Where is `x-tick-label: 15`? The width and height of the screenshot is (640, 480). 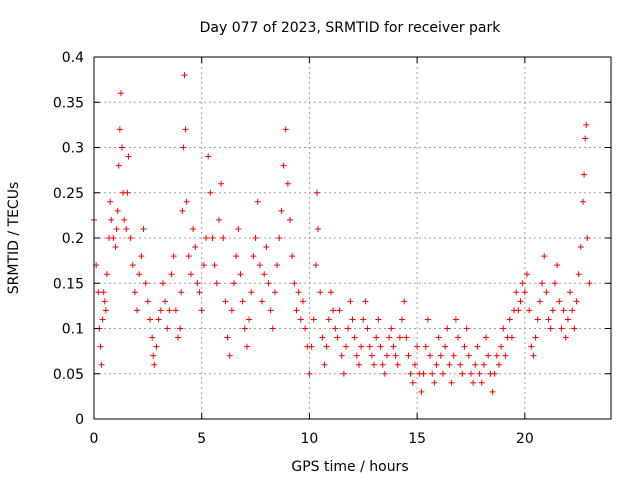 x-tick-label: 15 is located at coordinates (417, 439).